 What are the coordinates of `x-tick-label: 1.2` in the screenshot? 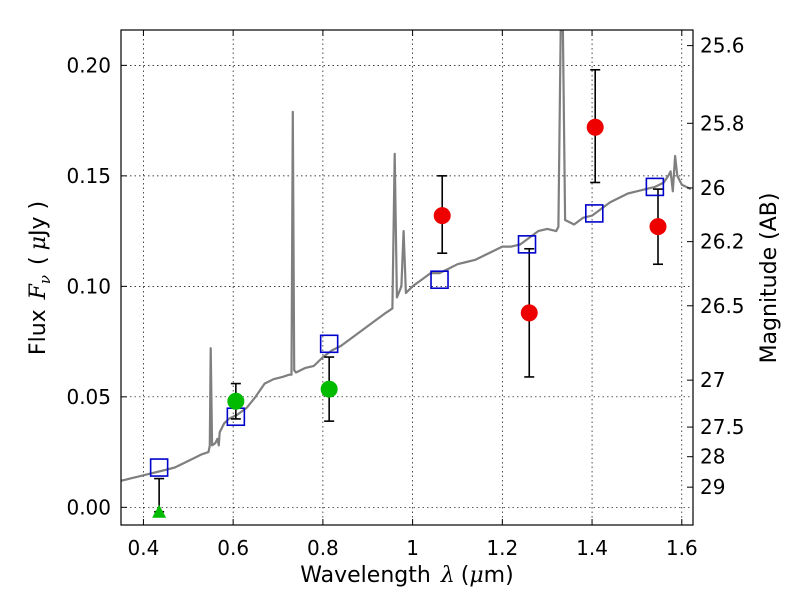 It's located at (502, 548).